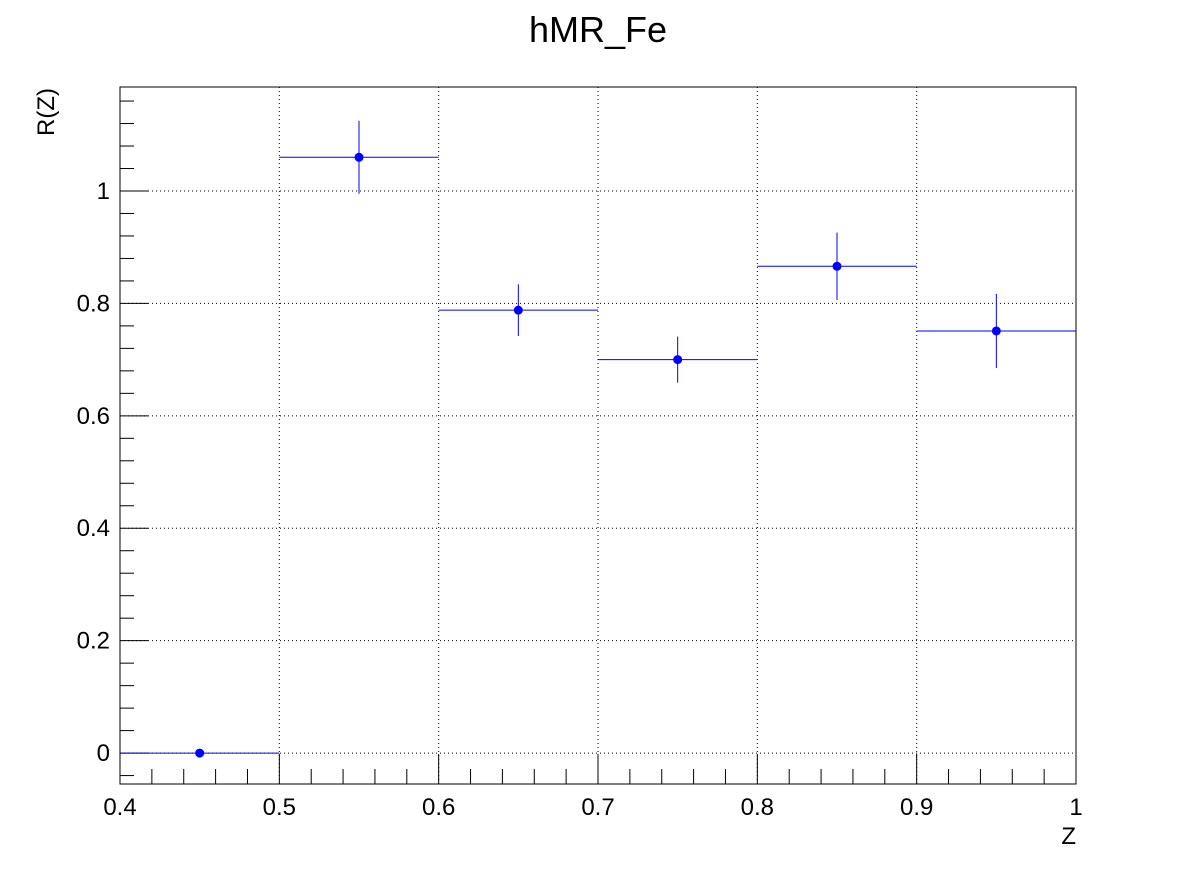  Describe the element at coordinates (1068, 836) in the screenshot. I see `x-axis-label: Z` at that location.